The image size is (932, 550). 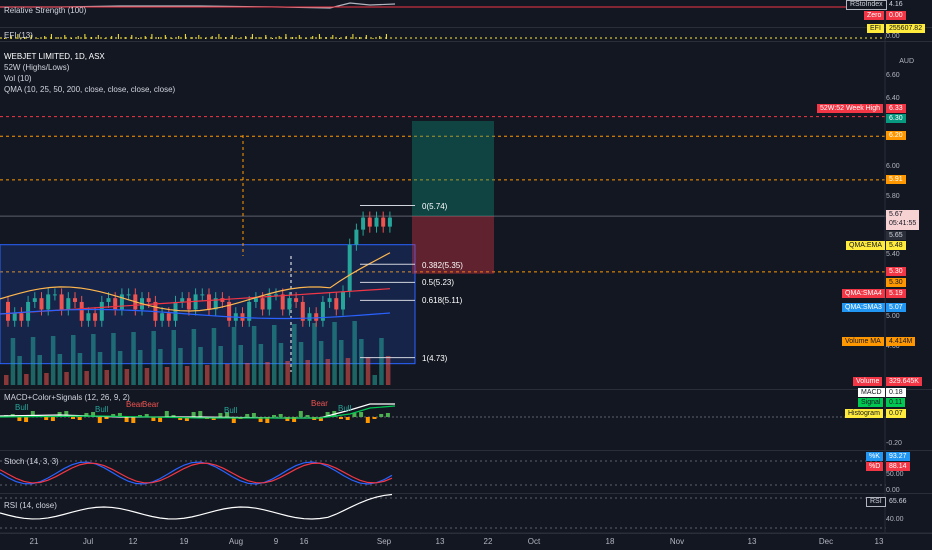 I want to click on relative-strength-legend: Relative Strength (100), so click(x=45, y=10).